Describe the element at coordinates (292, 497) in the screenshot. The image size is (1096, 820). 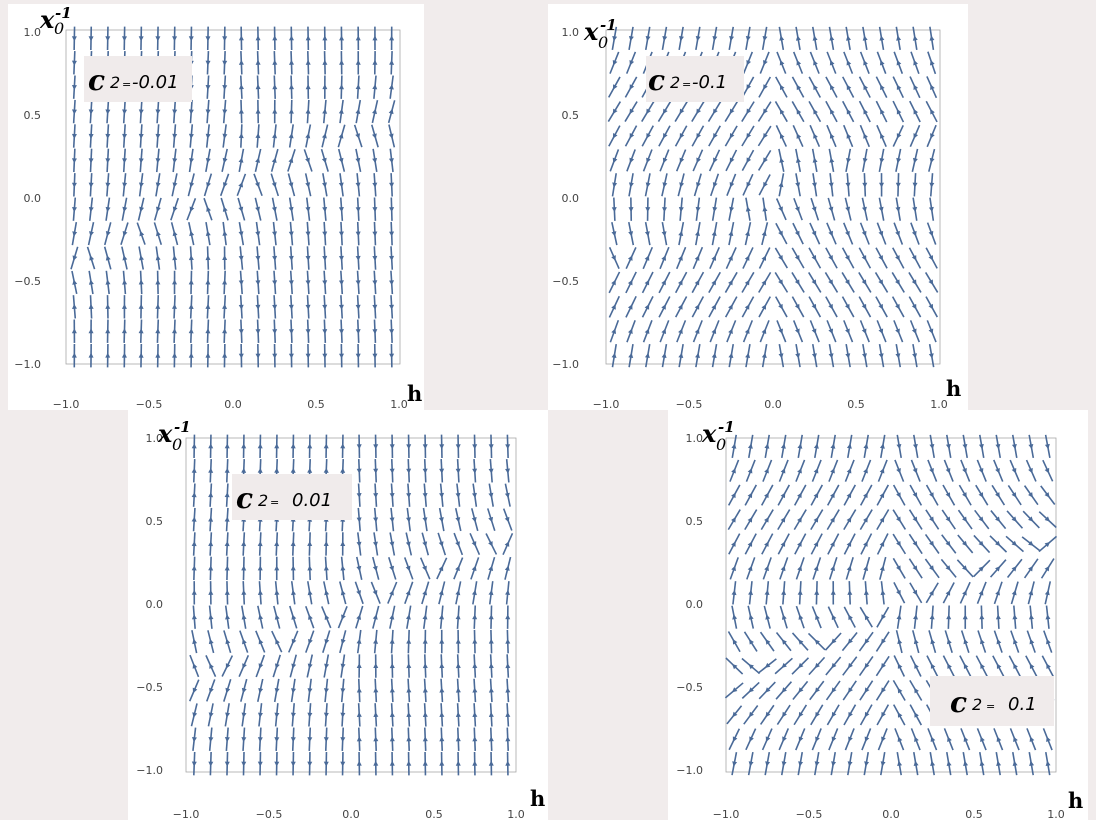
I see `parameter-annotation: c 2 = 0.01` at that location.